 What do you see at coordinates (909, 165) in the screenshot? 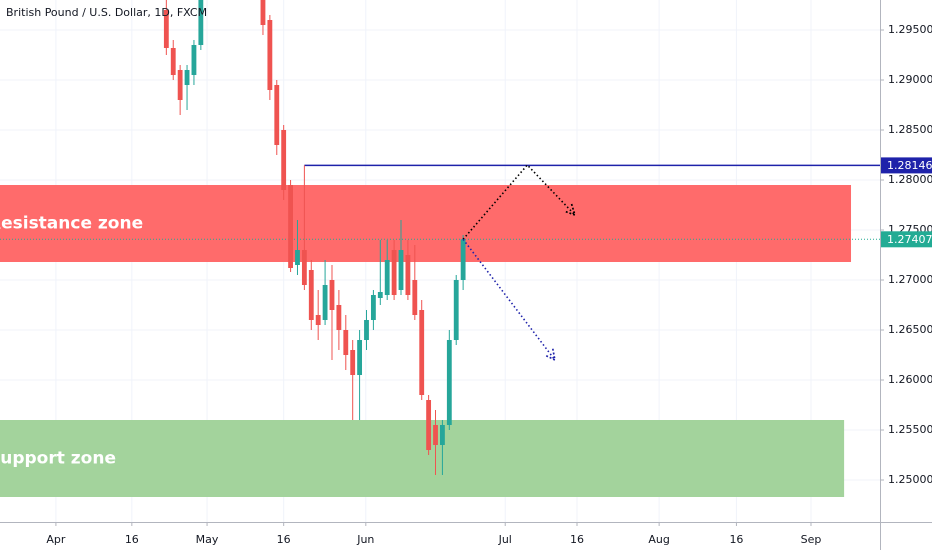
I see `level-label: 1.28146` at bounding box center [909, 165].